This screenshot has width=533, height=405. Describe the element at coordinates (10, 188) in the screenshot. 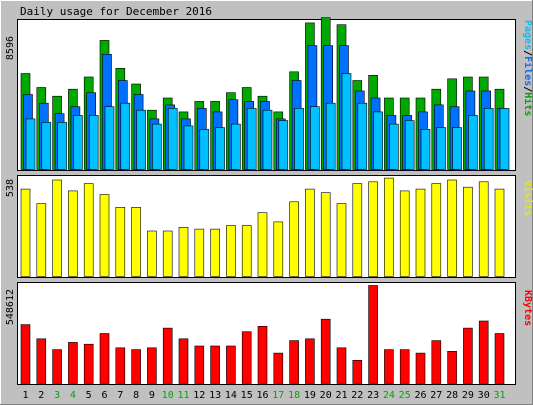

I see `ymax-label-visits: 538` at that location.